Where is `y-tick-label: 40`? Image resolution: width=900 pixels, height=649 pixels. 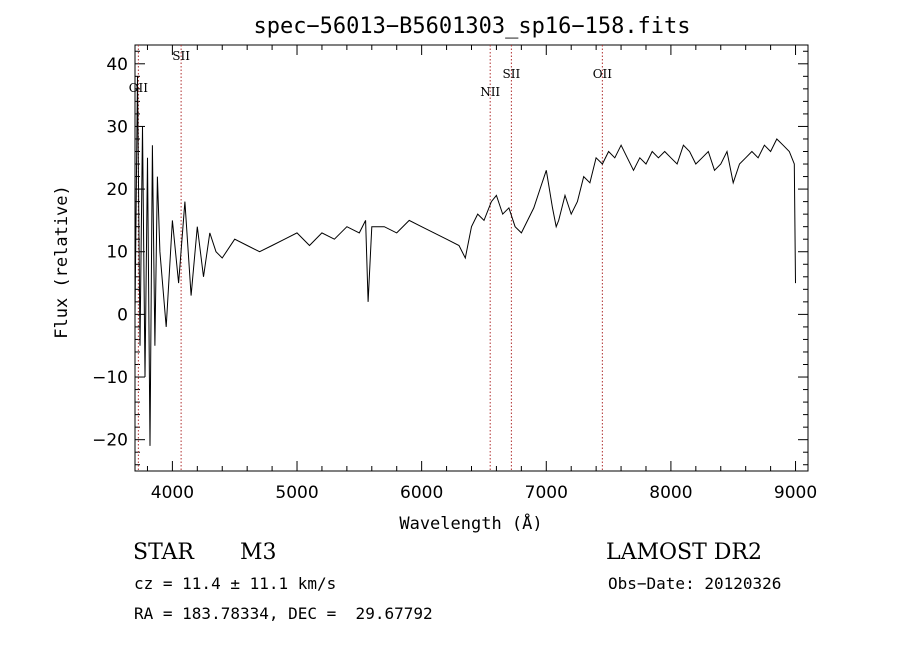 y-tick-label: 40 is located at coordinates (117, 65).